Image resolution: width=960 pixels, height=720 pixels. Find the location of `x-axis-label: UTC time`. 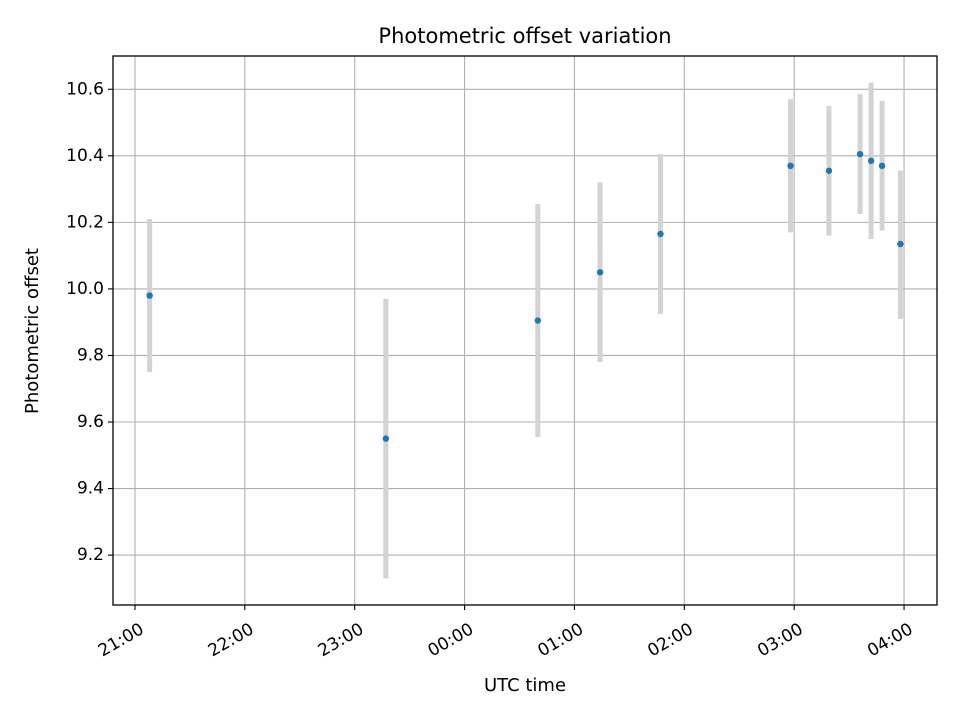

x-axis-label: UTC time is located at coordinates (525, 685).